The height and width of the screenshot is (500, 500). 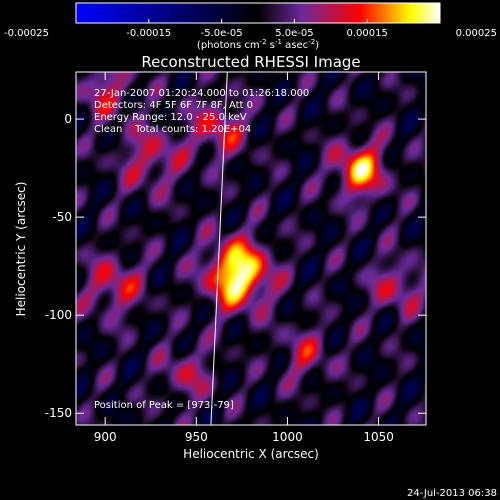 What do you see at coordinates (21, 249) in the screenshot?
I see `y-axis-label: Heliocentric Y (arcsec)` at bounding box center [21, 249].